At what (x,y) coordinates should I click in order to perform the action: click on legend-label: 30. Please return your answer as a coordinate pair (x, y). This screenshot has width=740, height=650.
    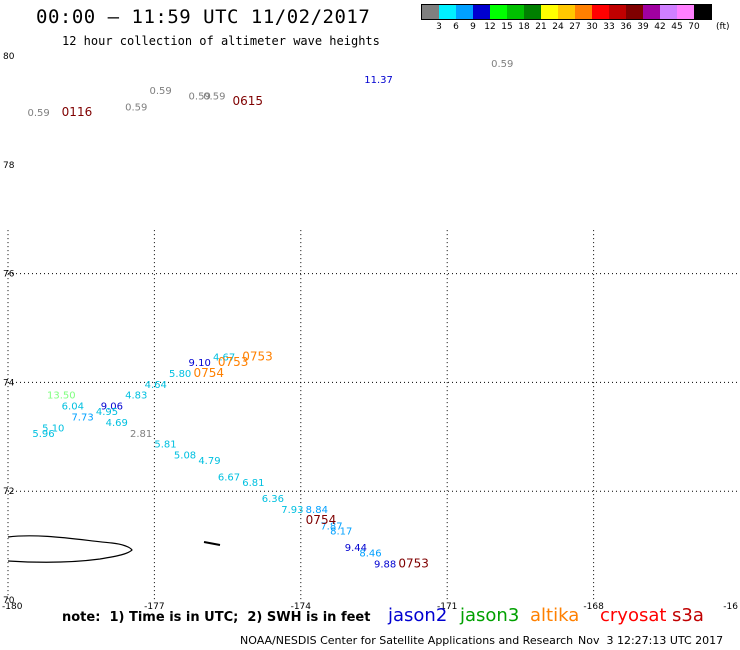
    Looking at the image, I should click on (592, 27).